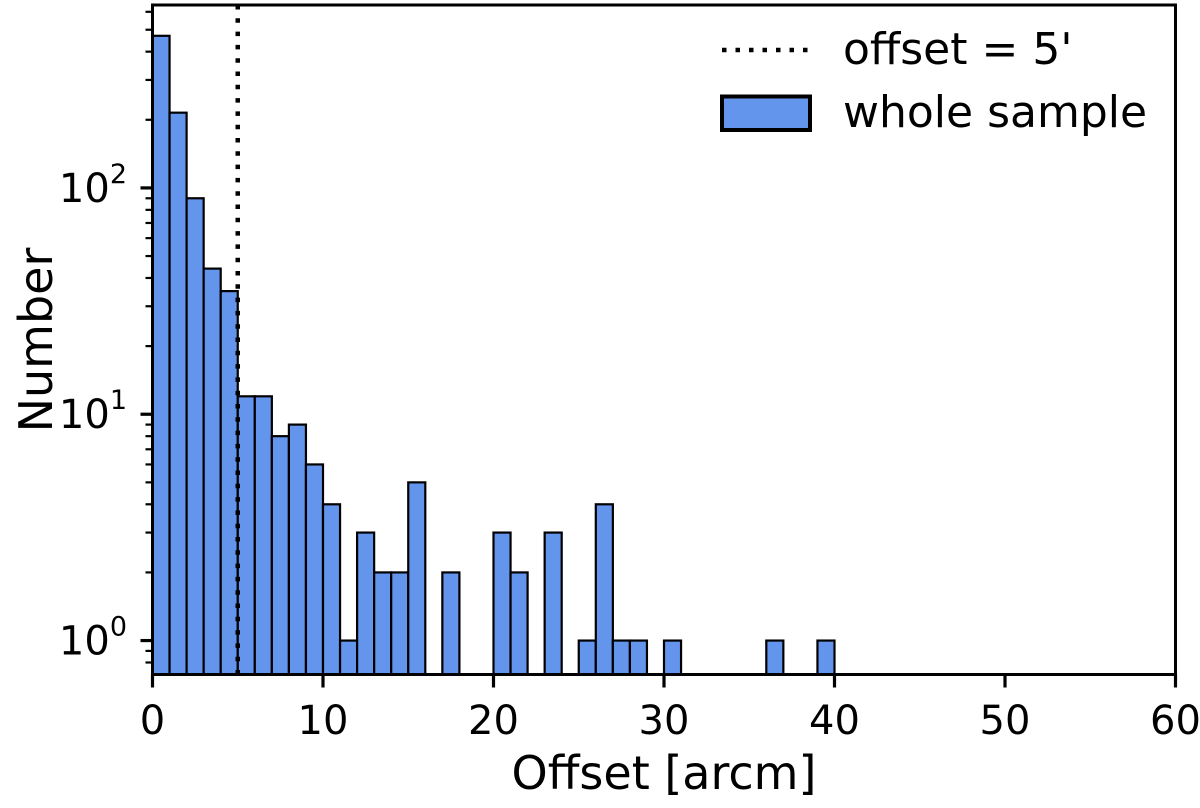  I want to click on x-axis-tick-labels: 0 10 20 30 40 50 60, so click(670, 721).